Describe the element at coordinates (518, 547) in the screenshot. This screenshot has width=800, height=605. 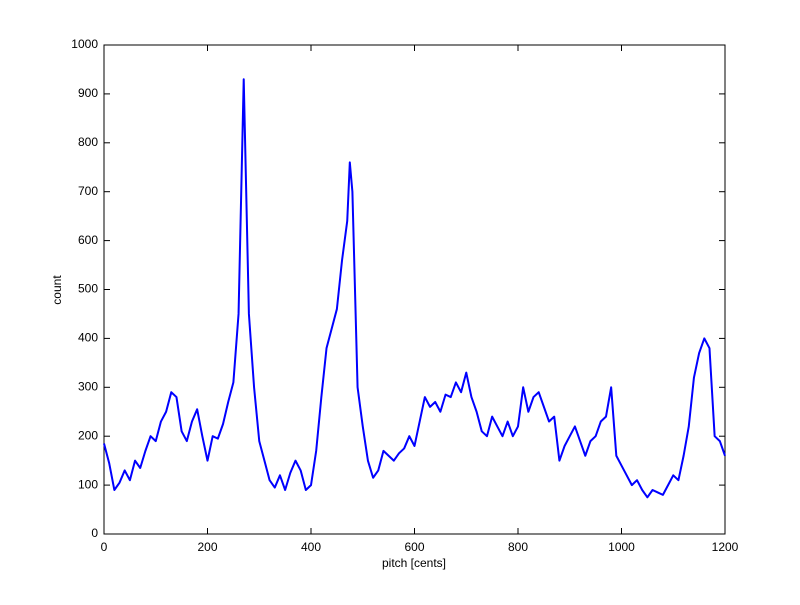
I see `x-tick-label: 800` at that location.